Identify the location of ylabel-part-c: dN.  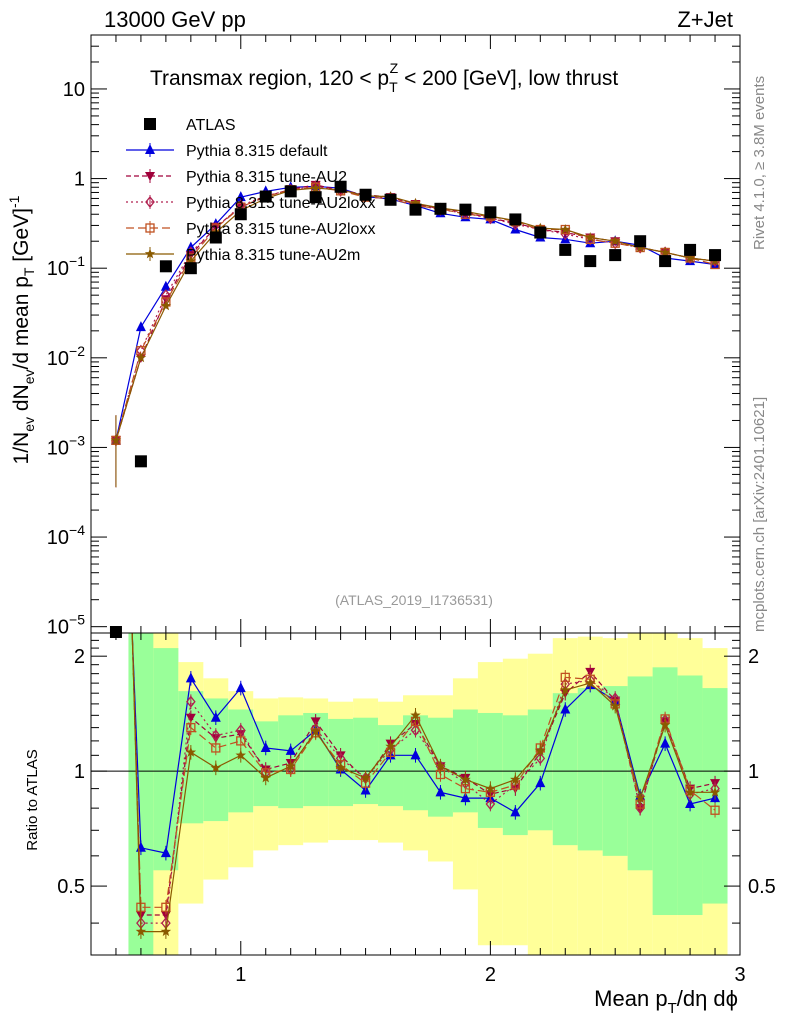
(21, 400).